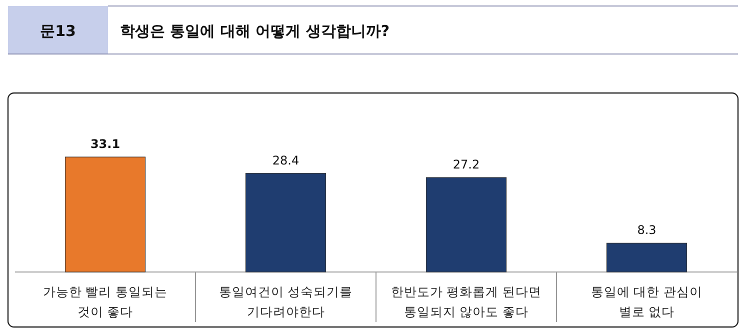 This screenshot has height=334, width=745. What do you see at coordinates (255, 31) in the screenshot?
I see `chart-title: 학생은 통일에 대해 어떻게 생각합니까?` at bounding box center [255, 31].